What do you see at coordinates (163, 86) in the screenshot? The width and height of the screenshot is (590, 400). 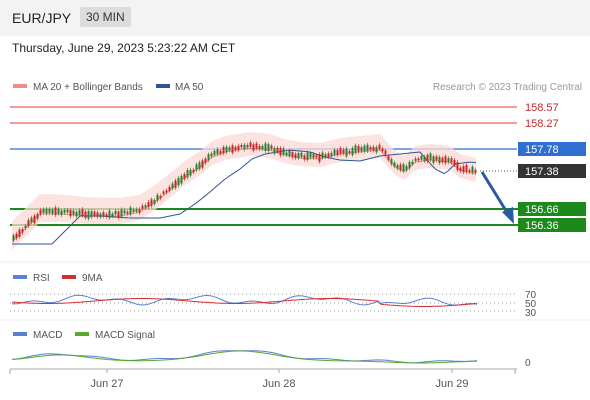 I see `legend-ma50-swatch` at bounding box center [163, 86].